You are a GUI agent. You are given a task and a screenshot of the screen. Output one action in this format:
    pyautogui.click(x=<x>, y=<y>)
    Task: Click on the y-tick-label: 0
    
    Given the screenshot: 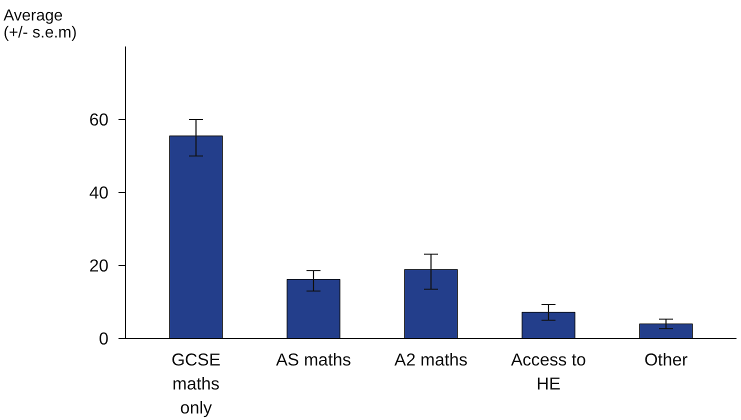 What is the action you would take?
    pyautogui.click(x=103, y=338)
    